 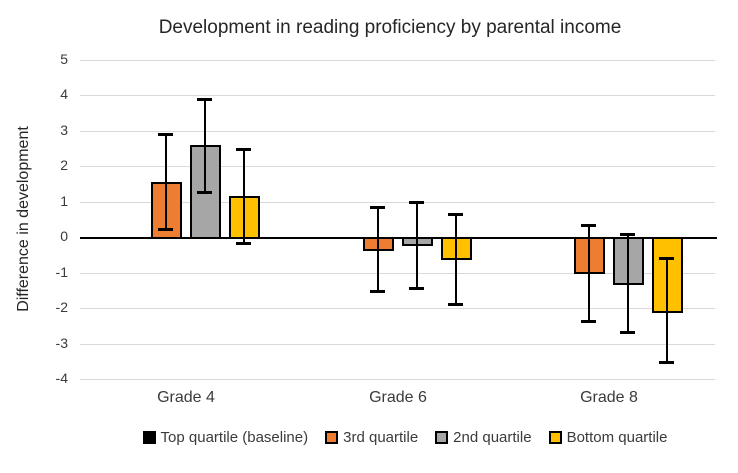 I want to click on x-axis-label: Grade 8, so click(x=609, y=397).